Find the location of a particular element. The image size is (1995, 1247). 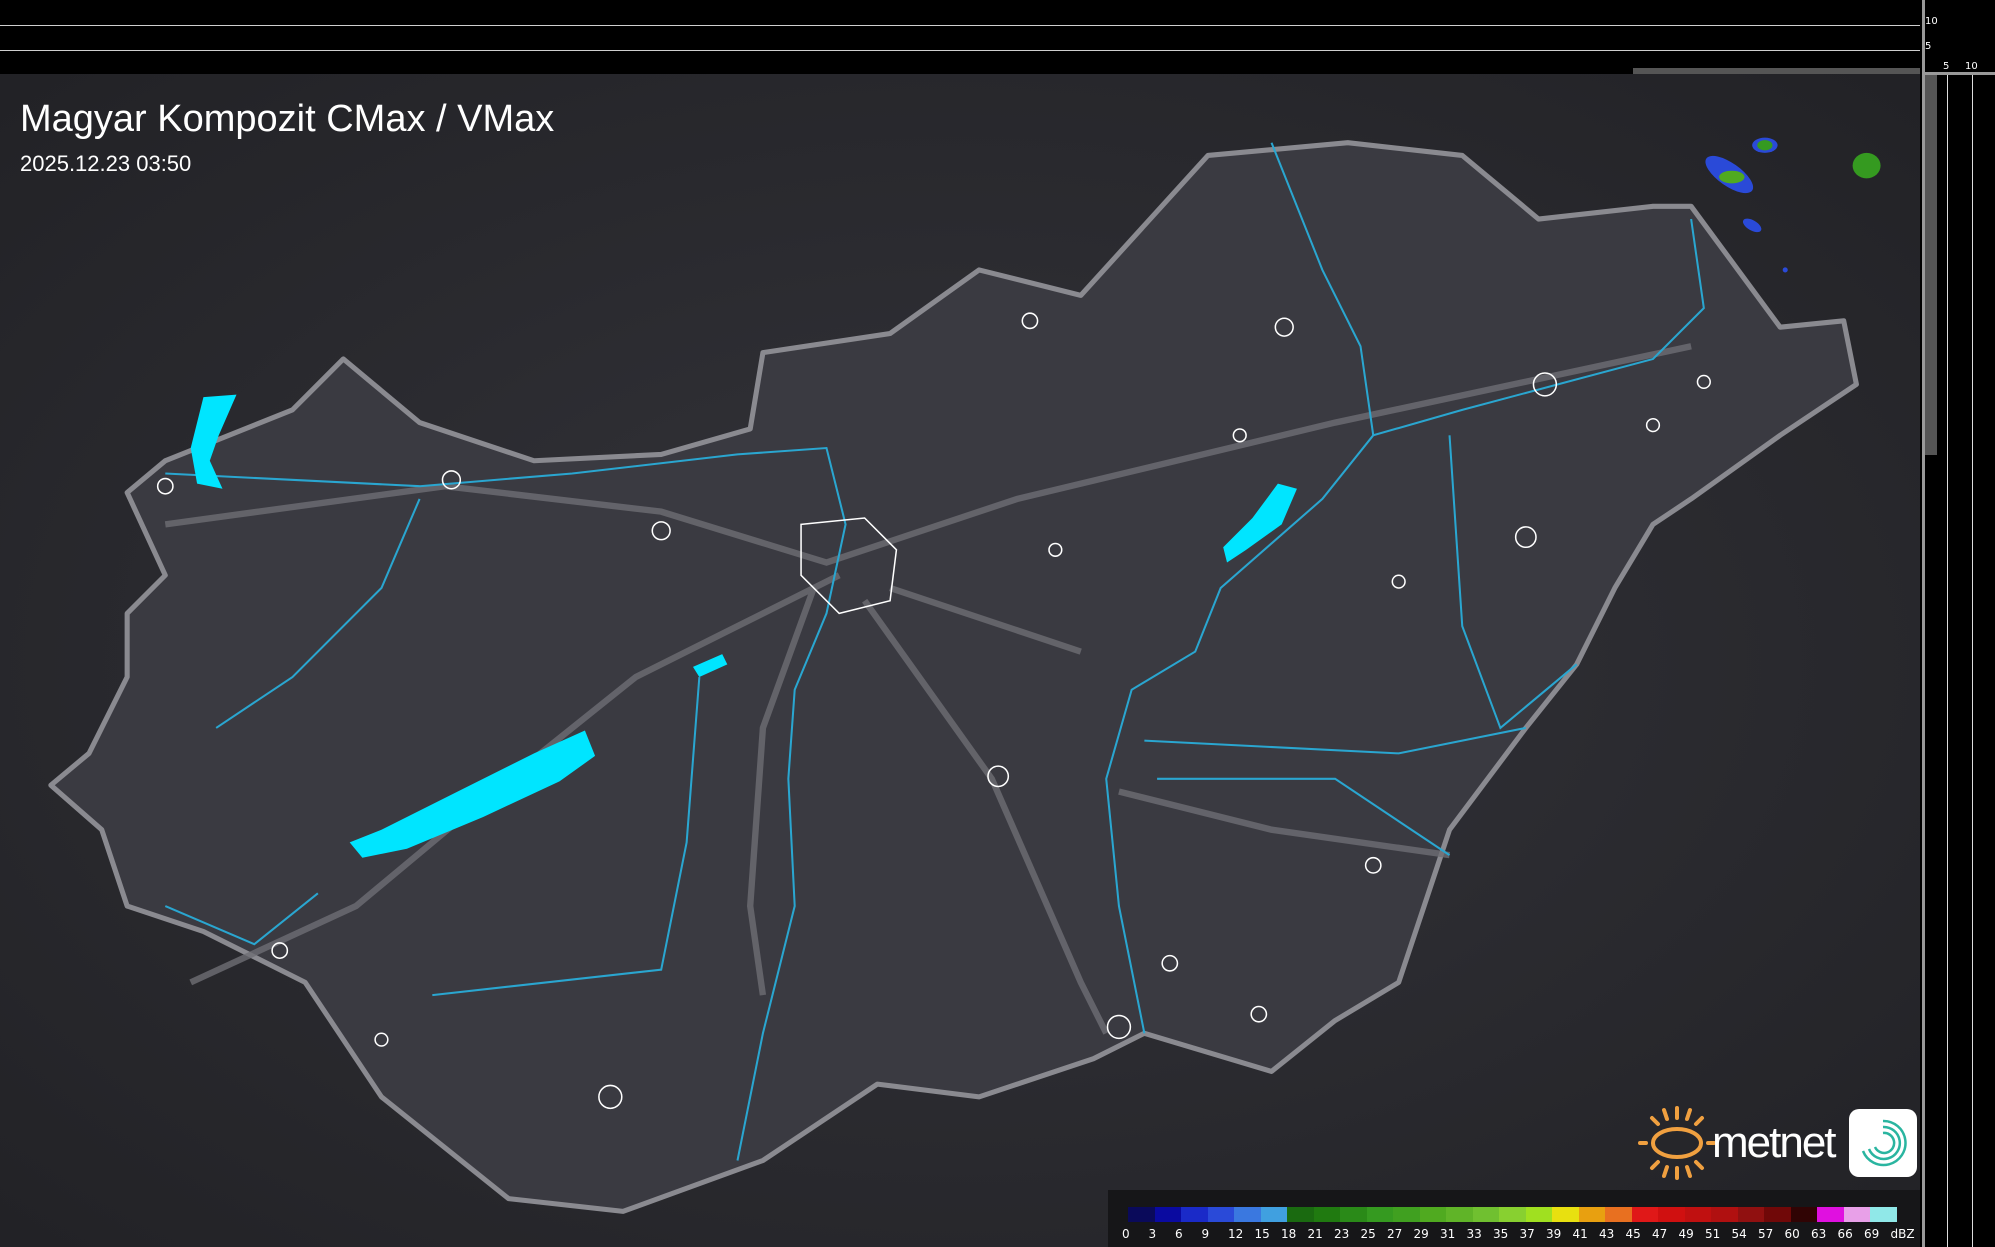

lake-balaton is located at coordinates (472, 794).